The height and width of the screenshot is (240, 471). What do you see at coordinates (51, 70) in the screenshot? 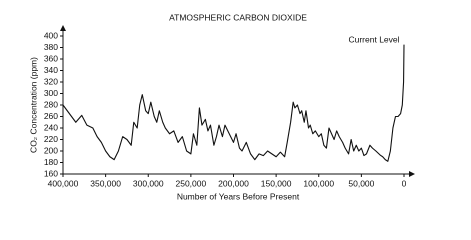
I see `y-tick-label: 340` at bounding box center [51, 70].